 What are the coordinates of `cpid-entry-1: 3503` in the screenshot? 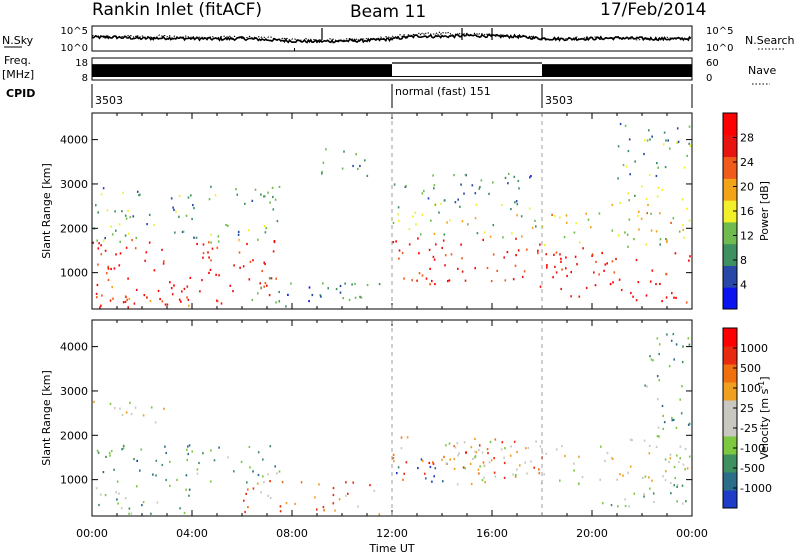 It's located at (109, 100).